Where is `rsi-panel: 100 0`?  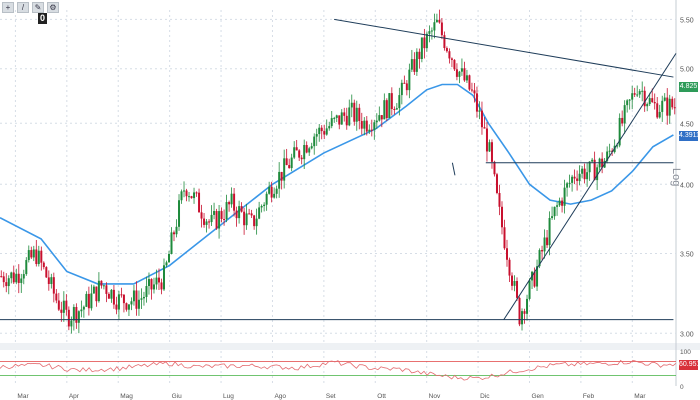
rsi-panel: 100 0 is located at coordinates (345, 370).